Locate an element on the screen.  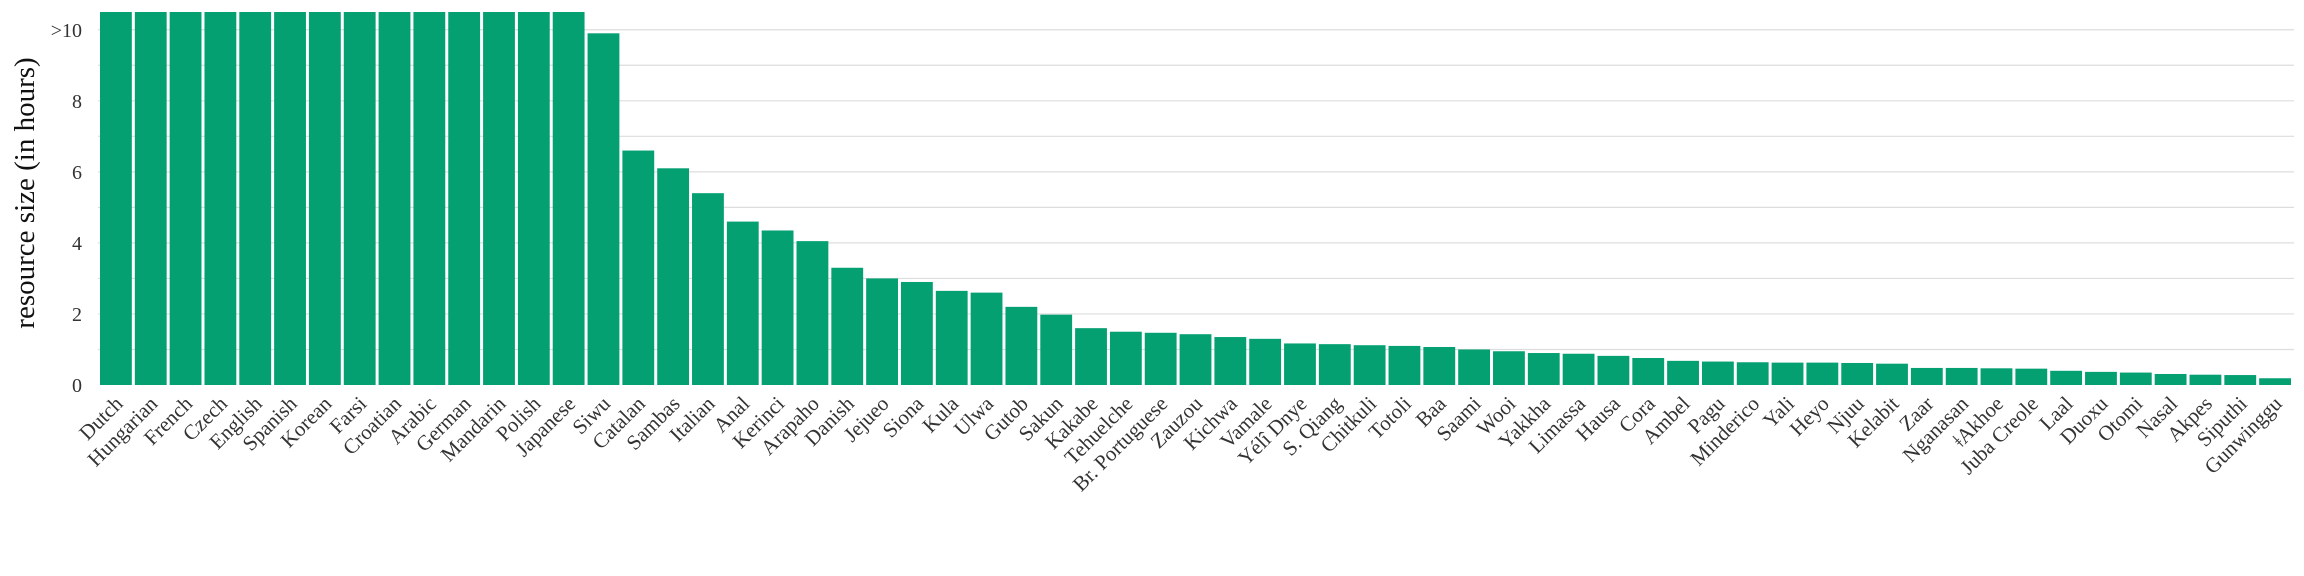
y-tick-label: 6 is located at coordinates (77, 173).